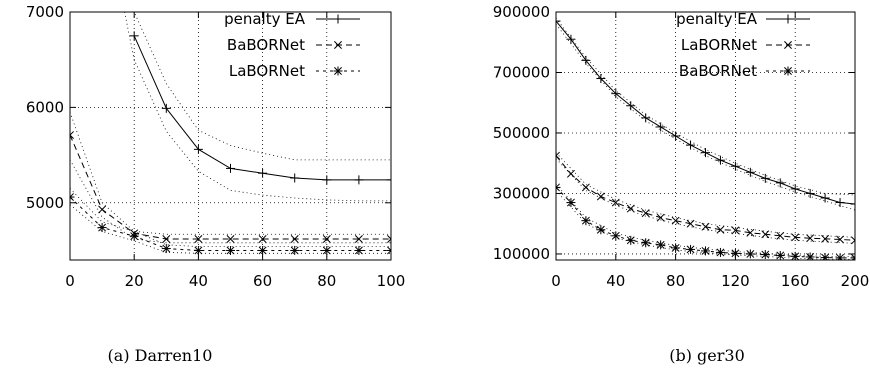 The width and height of the screenshot is (870, 381). What do you see at coordinates (45, 12) in the screenshot?
I see `y-tick-label: 7000` at bounding box center [45, 12].